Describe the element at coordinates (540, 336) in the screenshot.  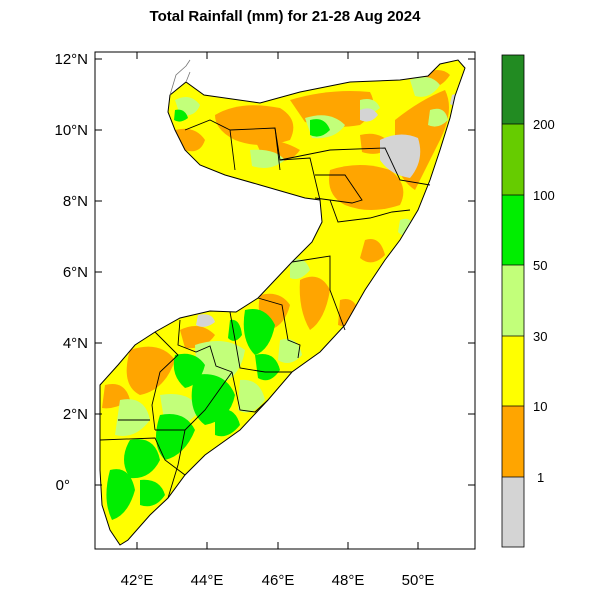
I see `colorbar-label-30: 30` at that location.